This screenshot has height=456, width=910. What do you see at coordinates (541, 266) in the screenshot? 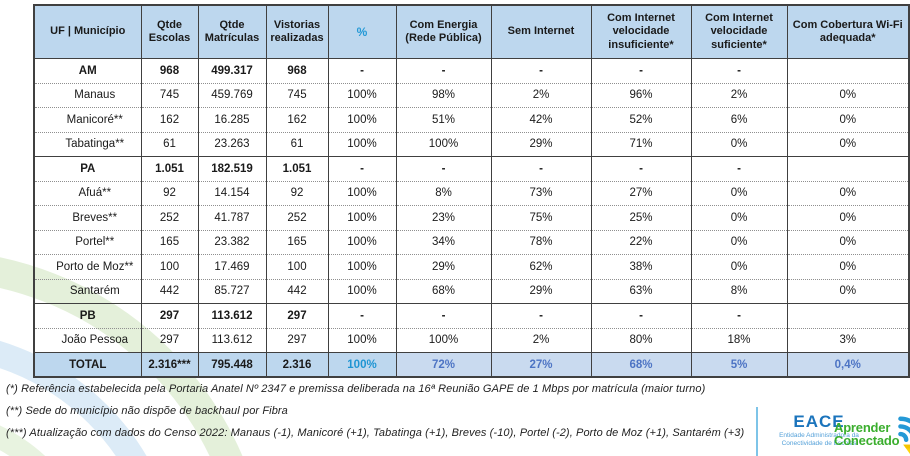
I see `table-cell: 62%` at bounding box center [541, 266].